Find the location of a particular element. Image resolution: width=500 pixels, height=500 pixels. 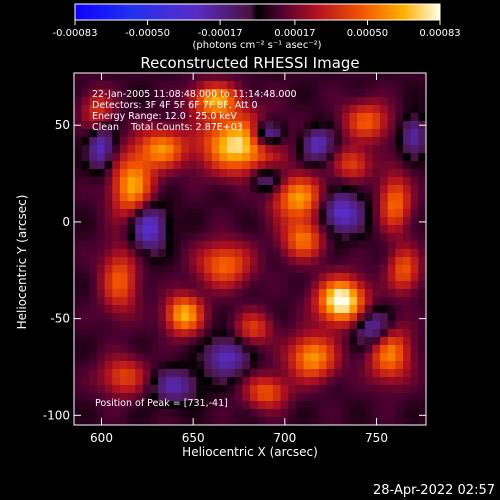

x-tick-label: 650 is located at coordinates (193, 438).